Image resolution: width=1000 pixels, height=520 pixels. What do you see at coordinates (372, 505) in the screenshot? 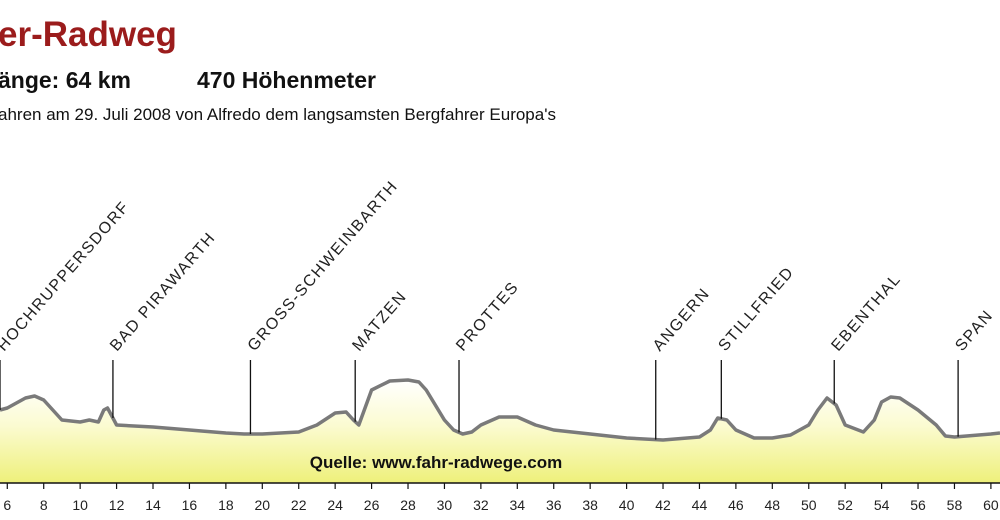
I see `x-tick-label: 26` at bounding box center [372, 505].